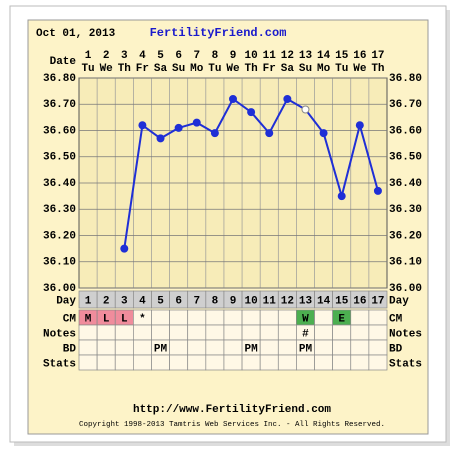 This screenshot has width=466, height=456. Describe the element at coordinates (178, 301) in the screenshot. I see `day-number: 6` at that location.